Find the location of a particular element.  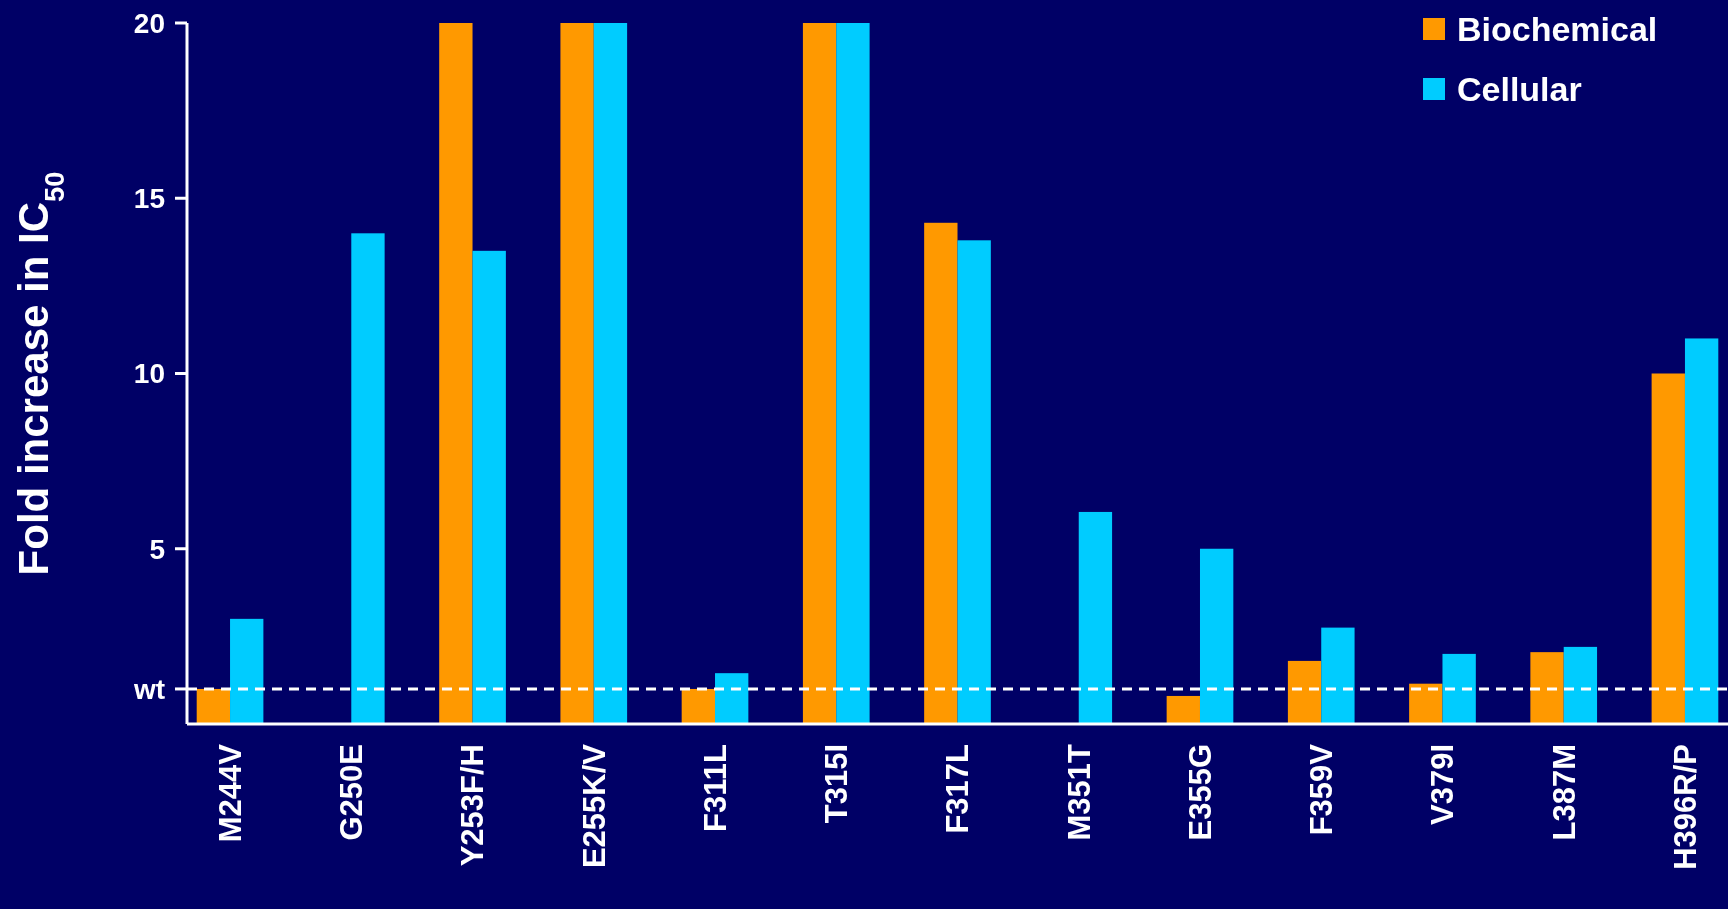

legend-label: Biochemical is located at coordinates (1557, 28).